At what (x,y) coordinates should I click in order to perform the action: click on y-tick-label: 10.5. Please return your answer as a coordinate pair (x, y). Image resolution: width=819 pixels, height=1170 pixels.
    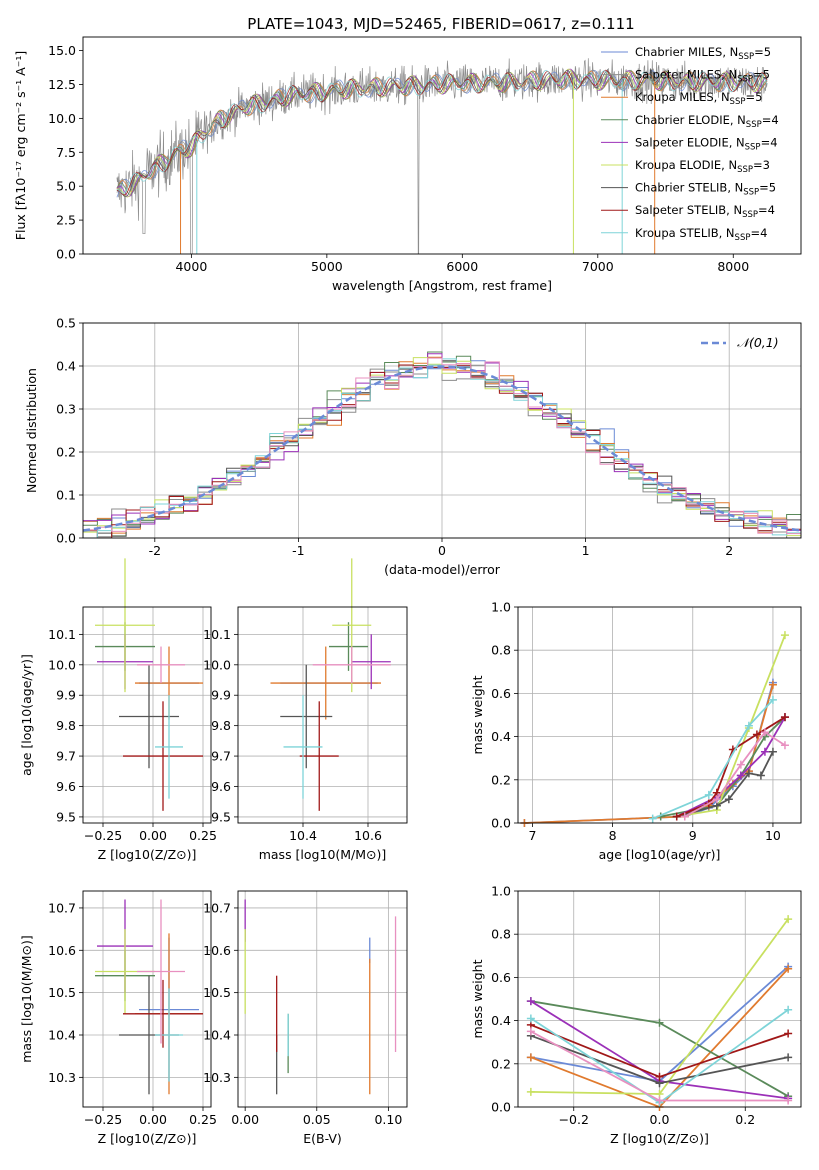
    Looking at the image, I should click on (62, 992).